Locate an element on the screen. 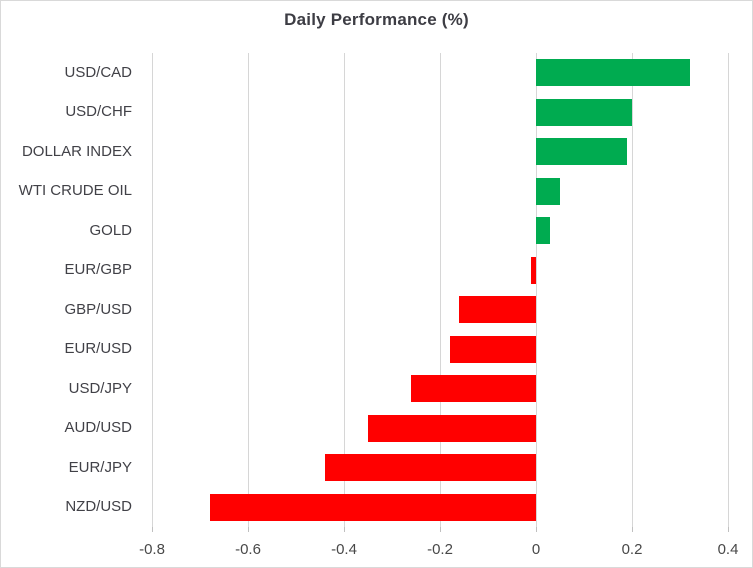  category-label-gbp-usd: GBP/USD is located at coordinates (98, 309).